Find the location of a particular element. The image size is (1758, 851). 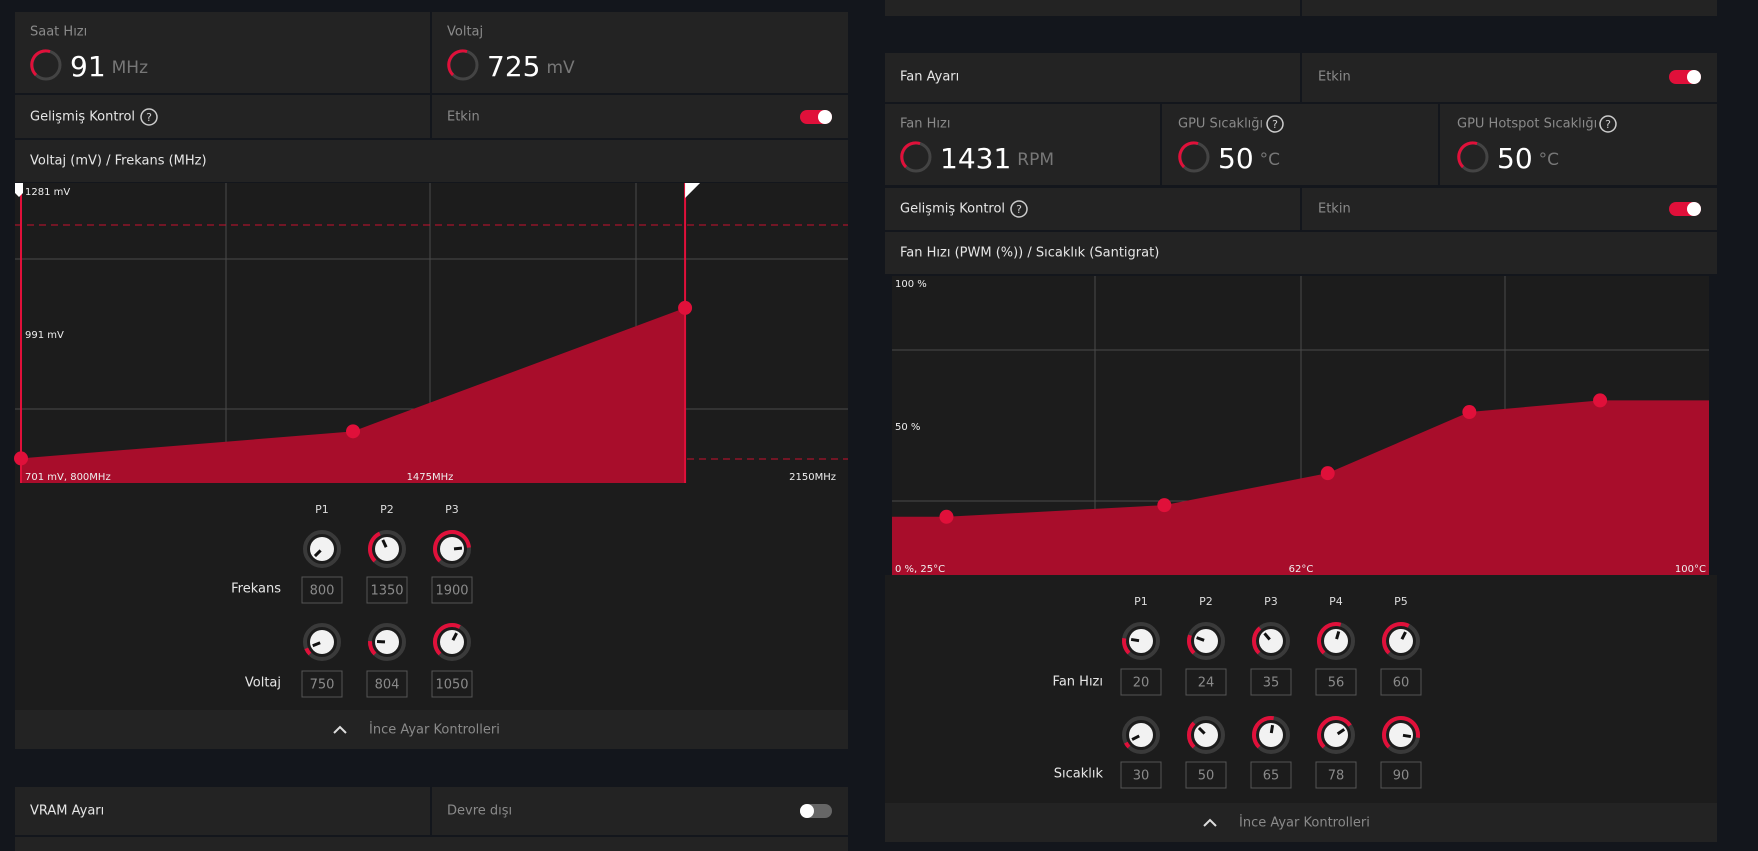

value-number: 91 is located at coordinates (88, 66).